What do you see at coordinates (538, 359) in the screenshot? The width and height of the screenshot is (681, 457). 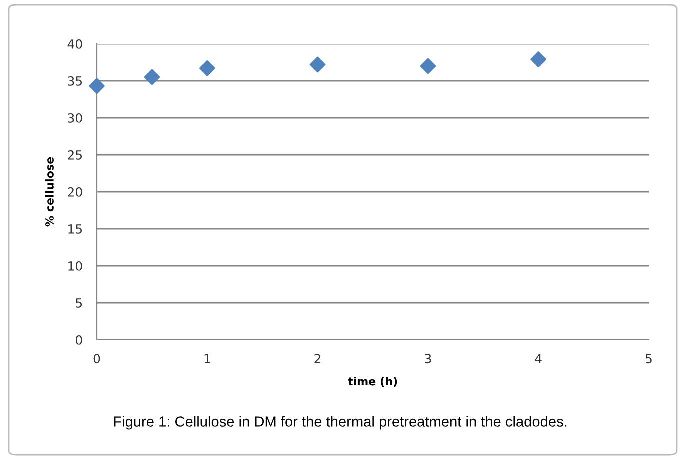 I see `x-tick-label: 4` at bounding box center [538, 359].